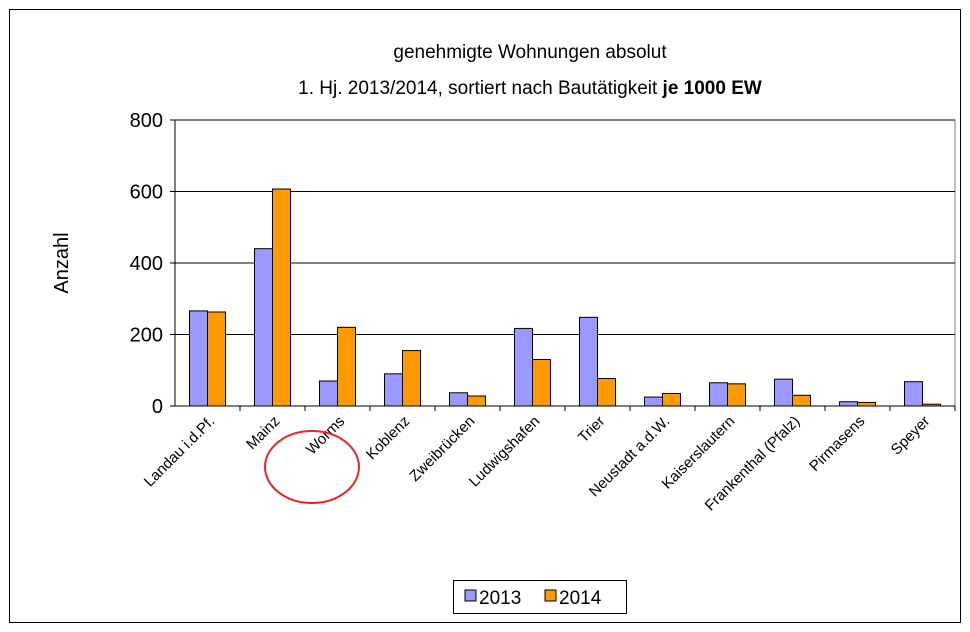 The width and height of the screenshot is (970, 632). I want to click on legend-label: 2014, so click(580, 598).